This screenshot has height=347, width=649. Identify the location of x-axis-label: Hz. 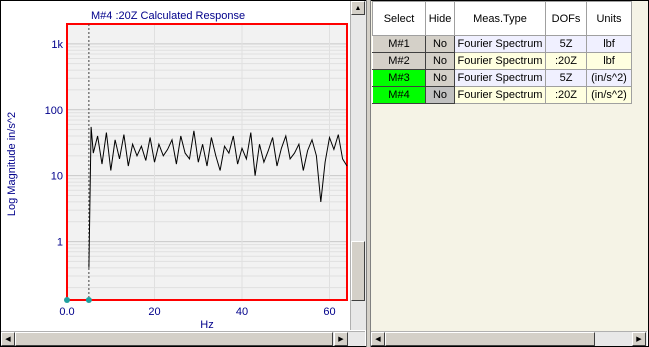
(206, 324).